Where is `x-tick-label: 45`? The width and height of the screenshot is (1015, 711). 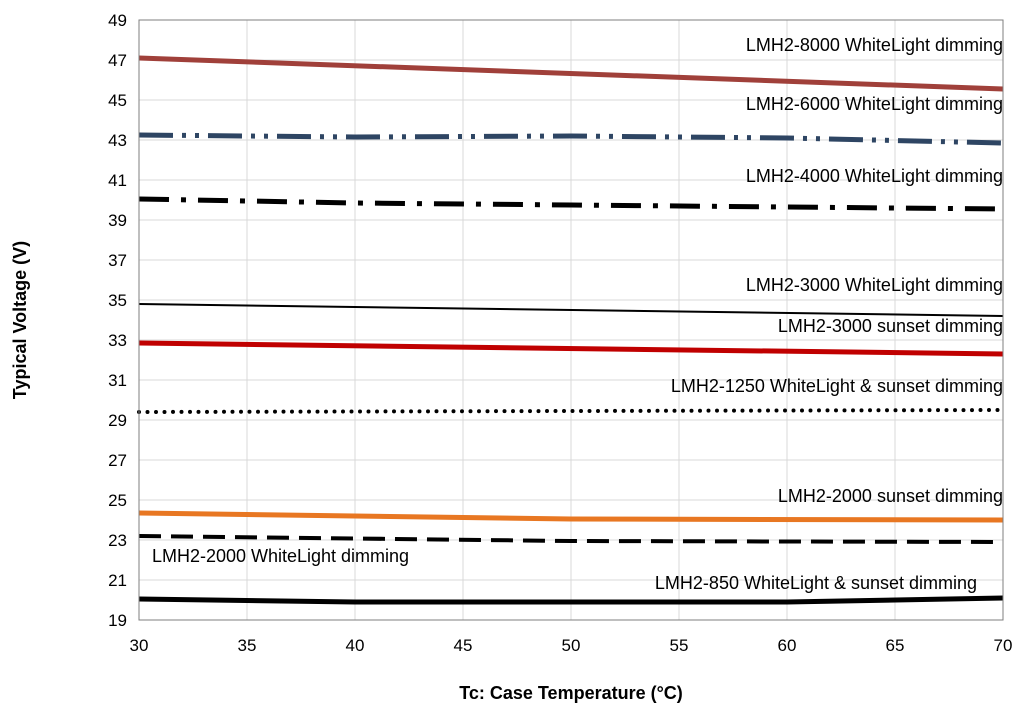
x-tick-label: 45 is located at coordinates (463, 645).